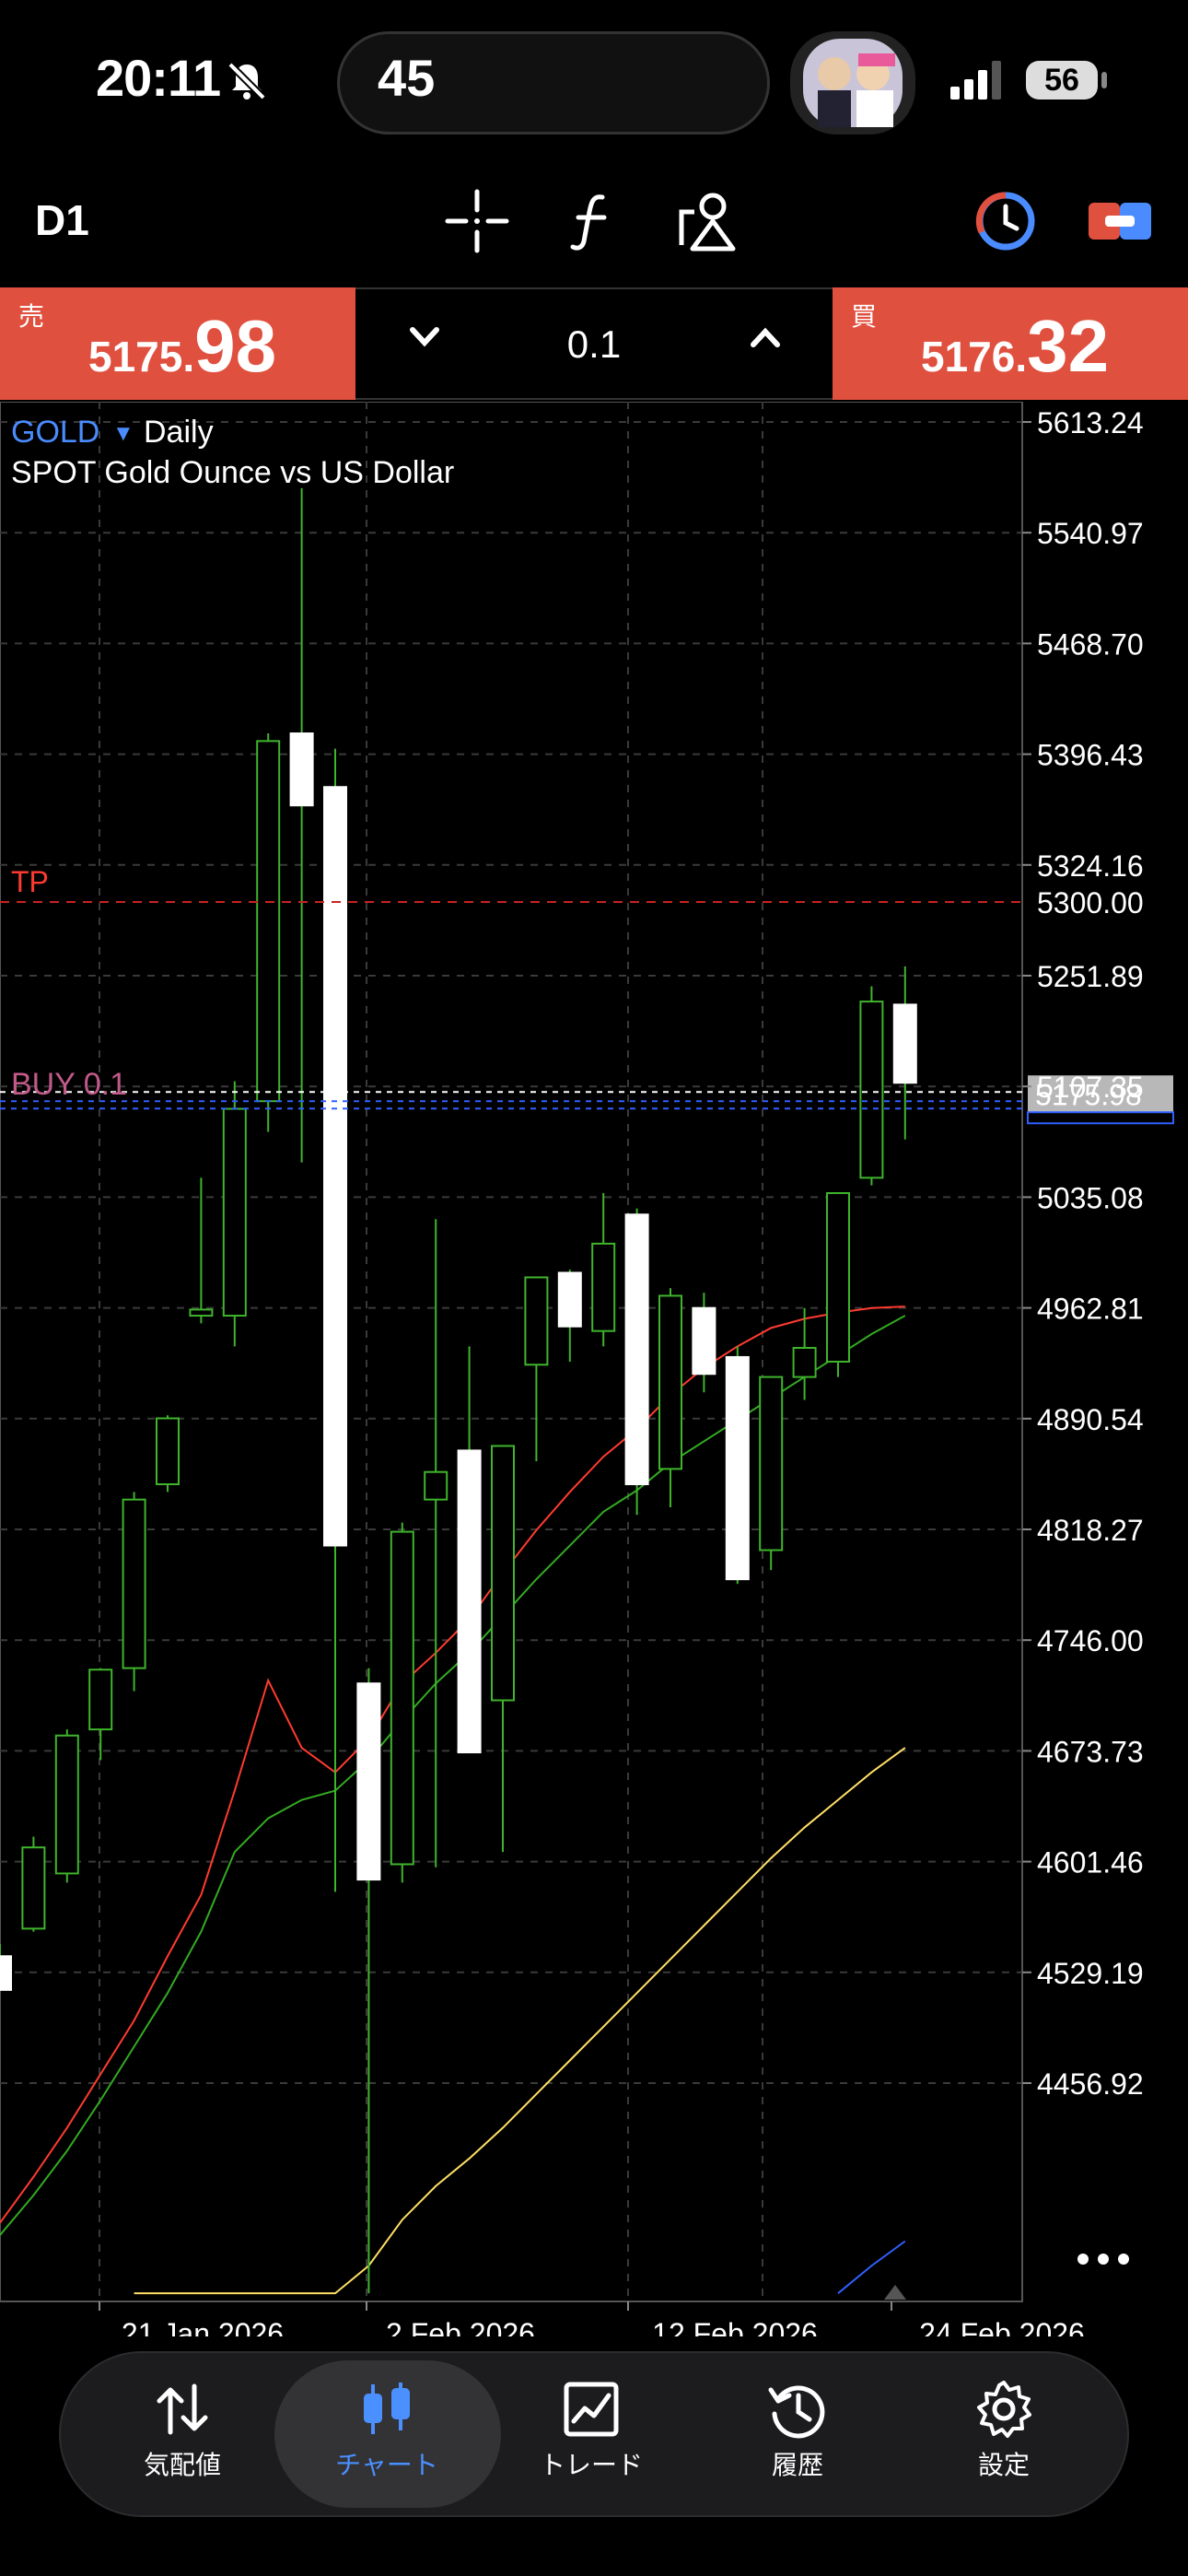 This screenshot has height=2576, width=1188. What do you see at coordinates (31, 316) in the screenshot?
I see `sell-label: 売` at bounding box center [31, 316].